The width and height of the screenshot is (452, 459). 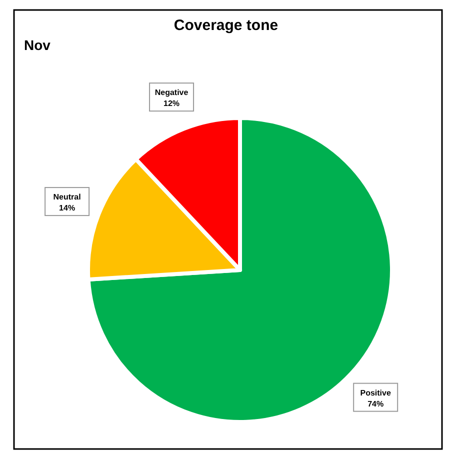 I want to click on slice-label: Neutral, so click(x=67, y=197).